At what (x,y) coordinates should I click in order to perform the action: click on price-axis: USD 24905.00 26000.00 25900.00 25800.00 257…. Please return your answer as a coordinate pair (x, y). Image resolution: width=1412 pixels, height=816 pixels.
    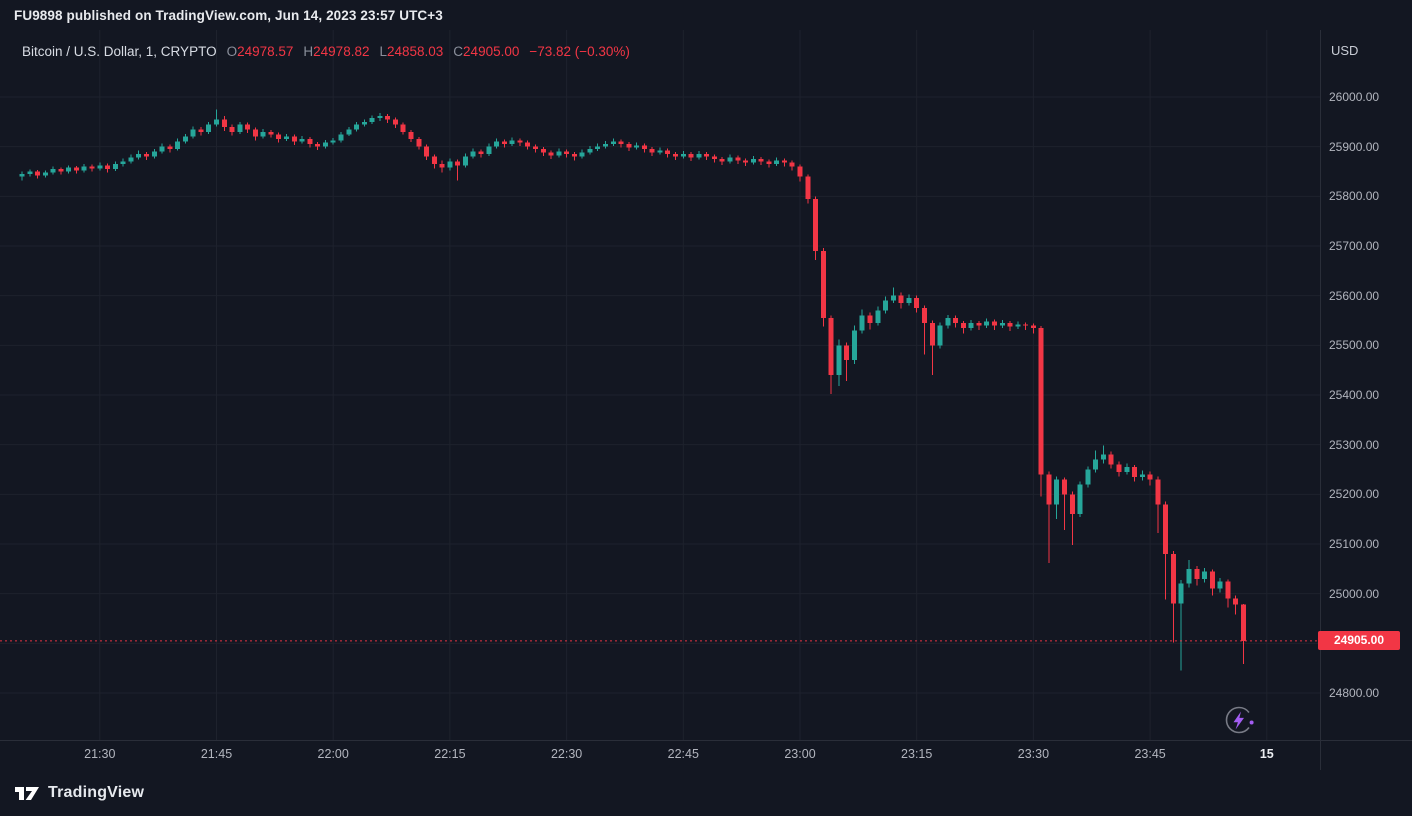
    Looking at the image, I should click on (1365, 400).